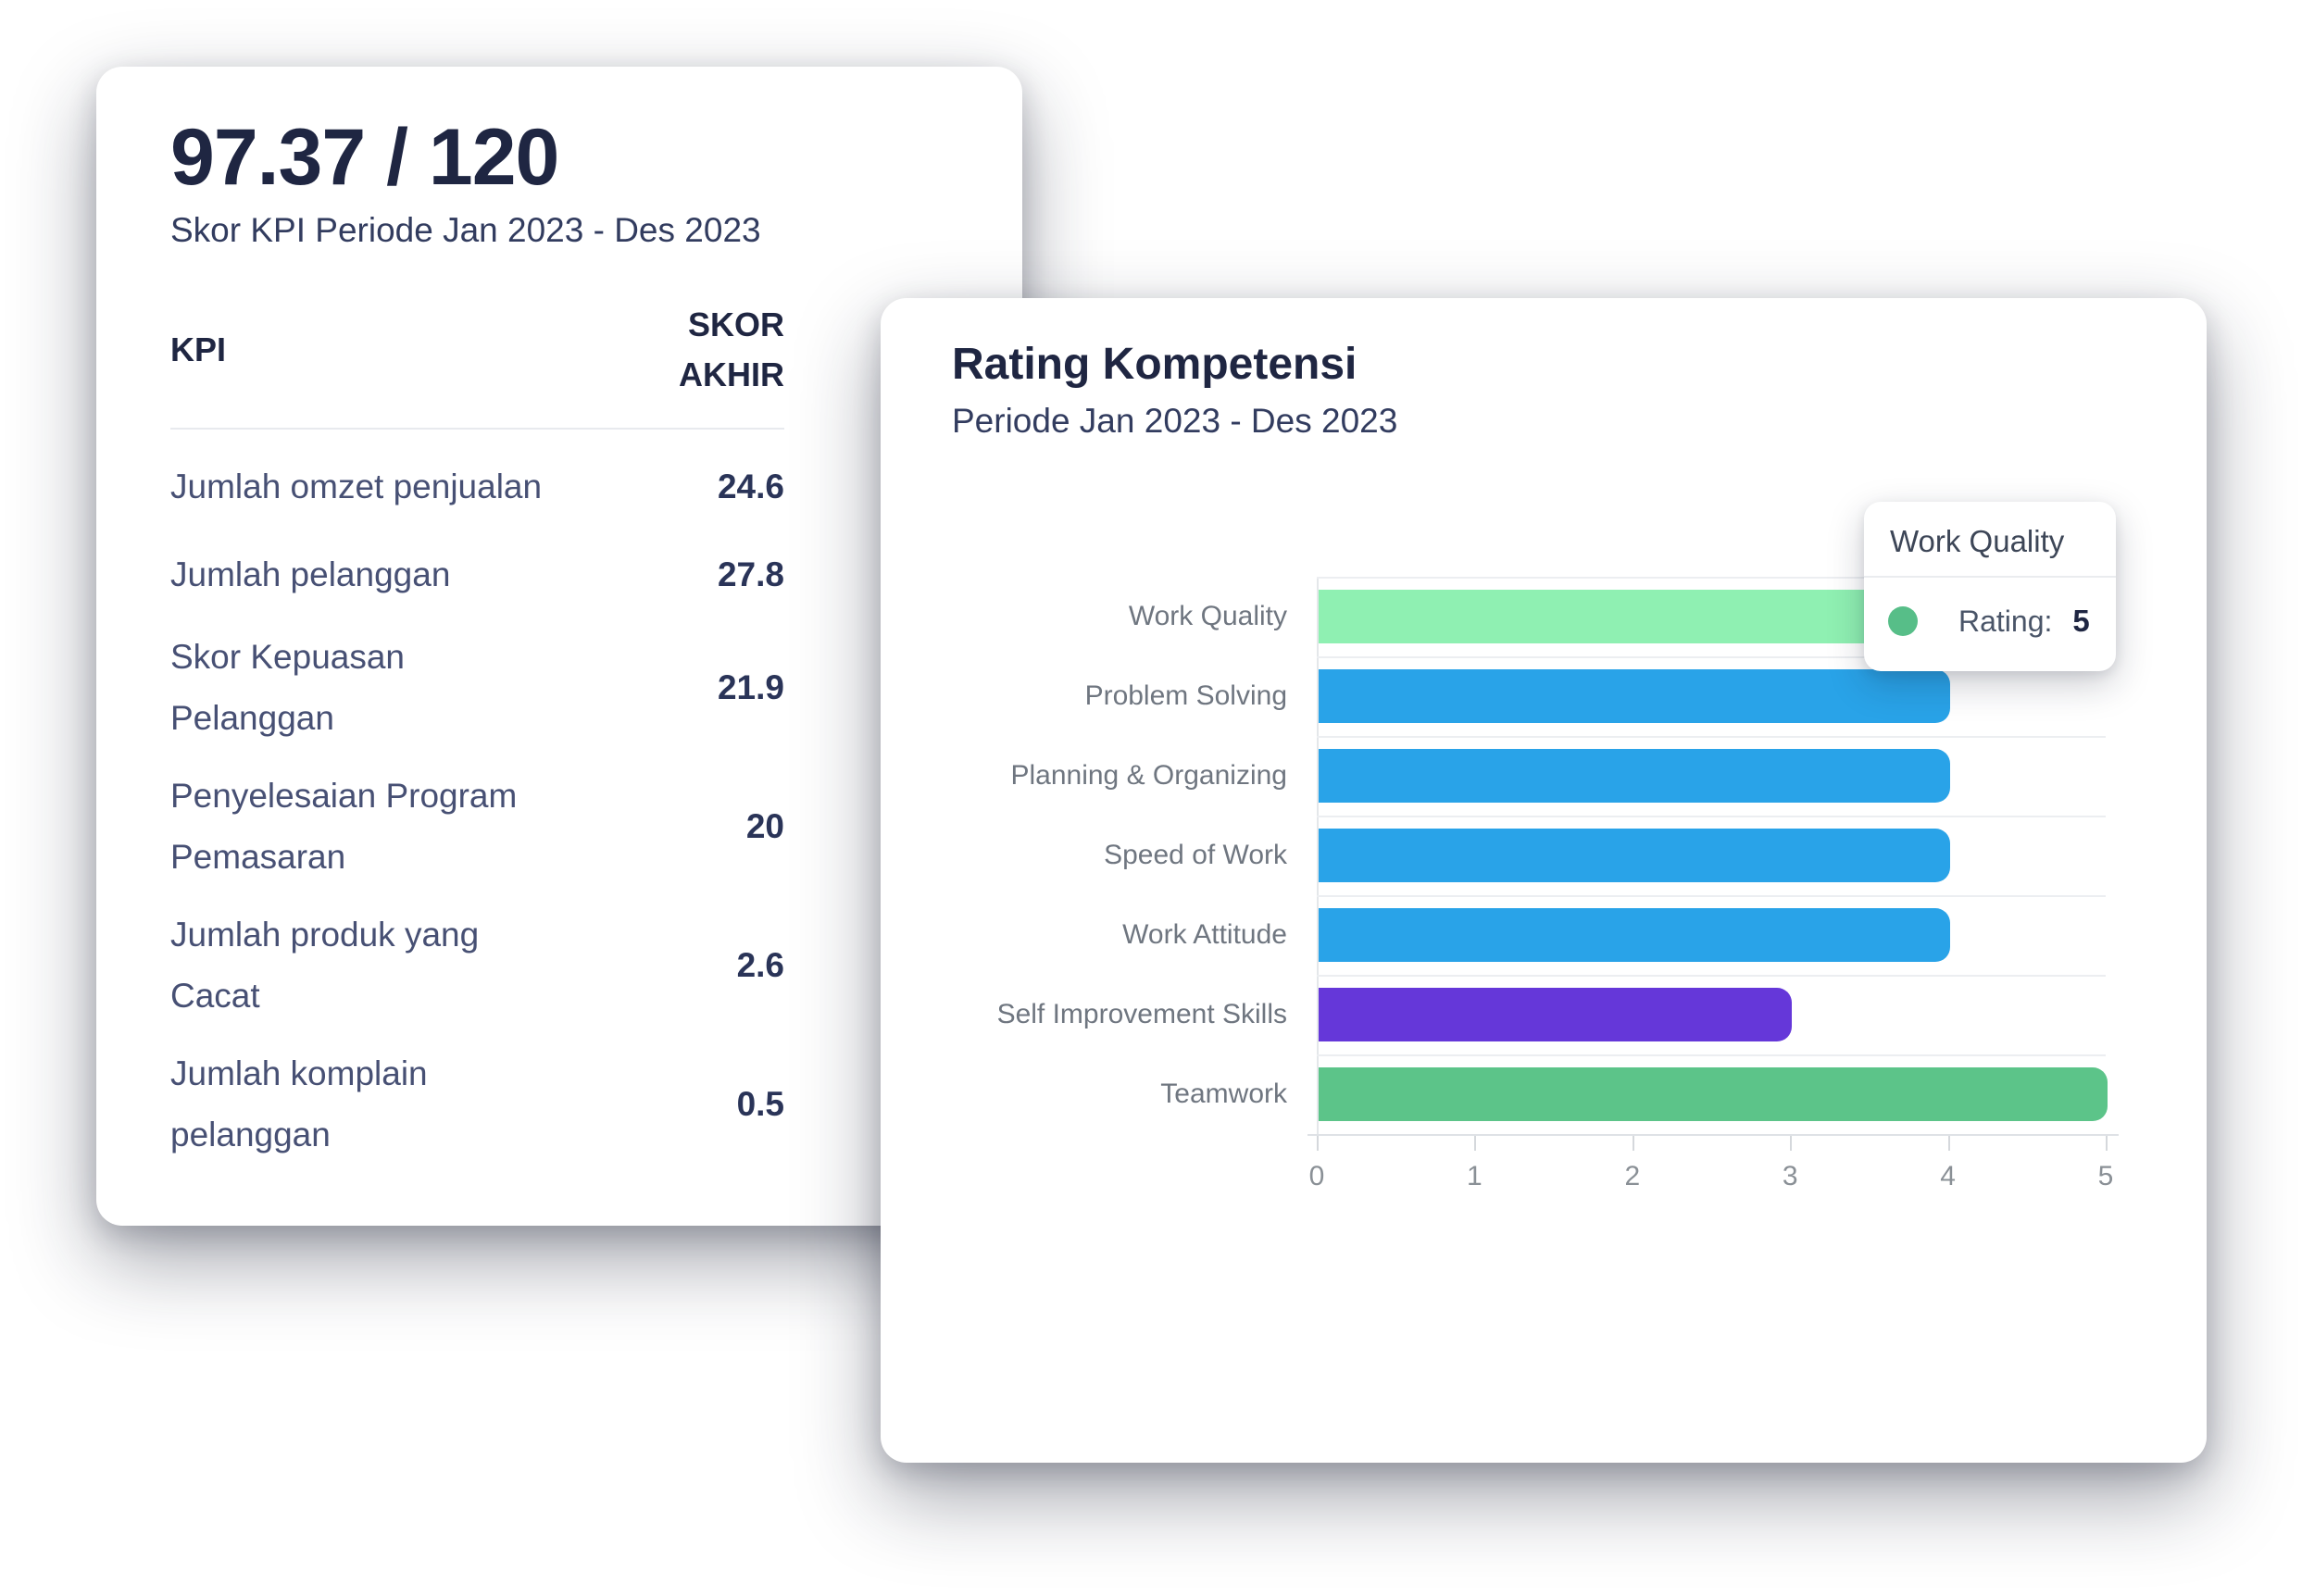 This screenshot has width=2302, height=1596. I want to click on bar-speed-of-work, so click(1634, 855).